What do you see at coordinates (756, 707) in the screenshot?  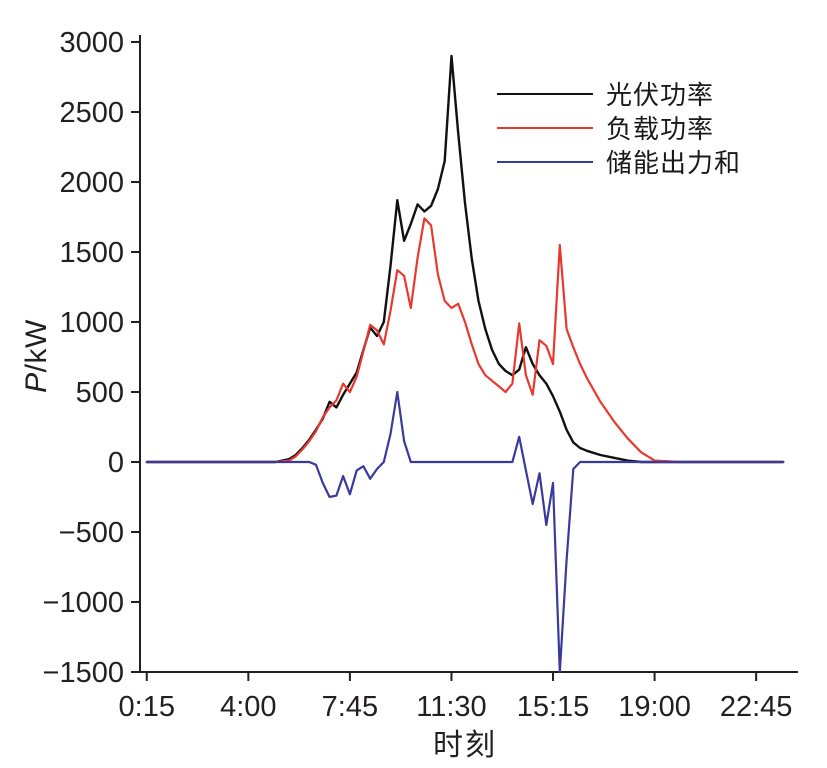 I see `x-tick-label: 22:45` at bounding box center [756, 707].